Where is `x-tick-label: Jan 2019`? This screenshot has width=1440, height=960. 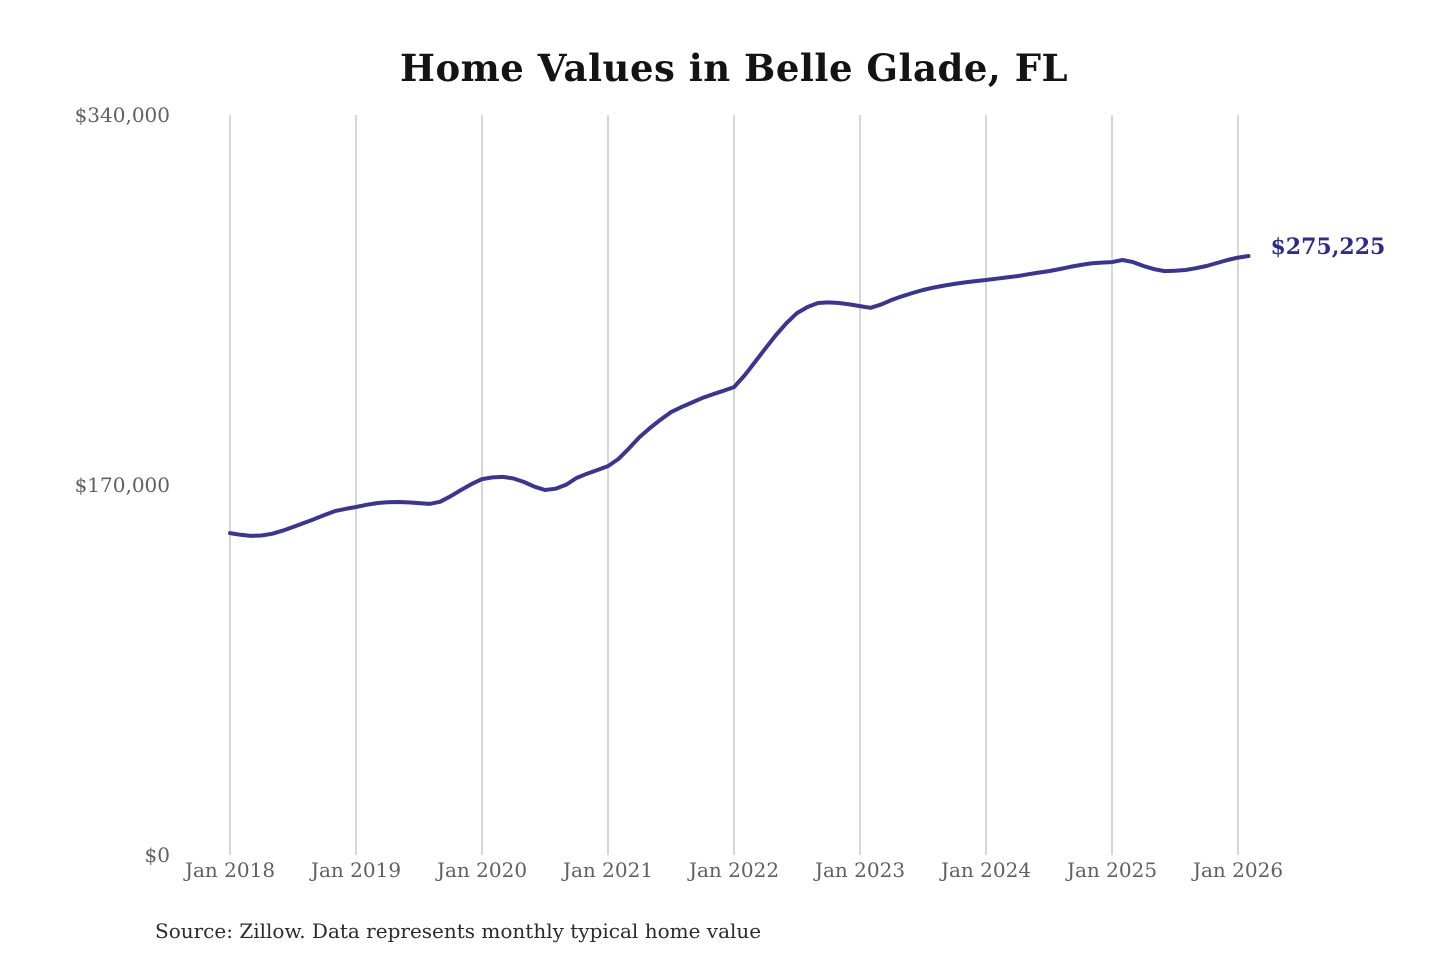
x-tick-label: Jan 2019 is located at coordinates (356, 870).